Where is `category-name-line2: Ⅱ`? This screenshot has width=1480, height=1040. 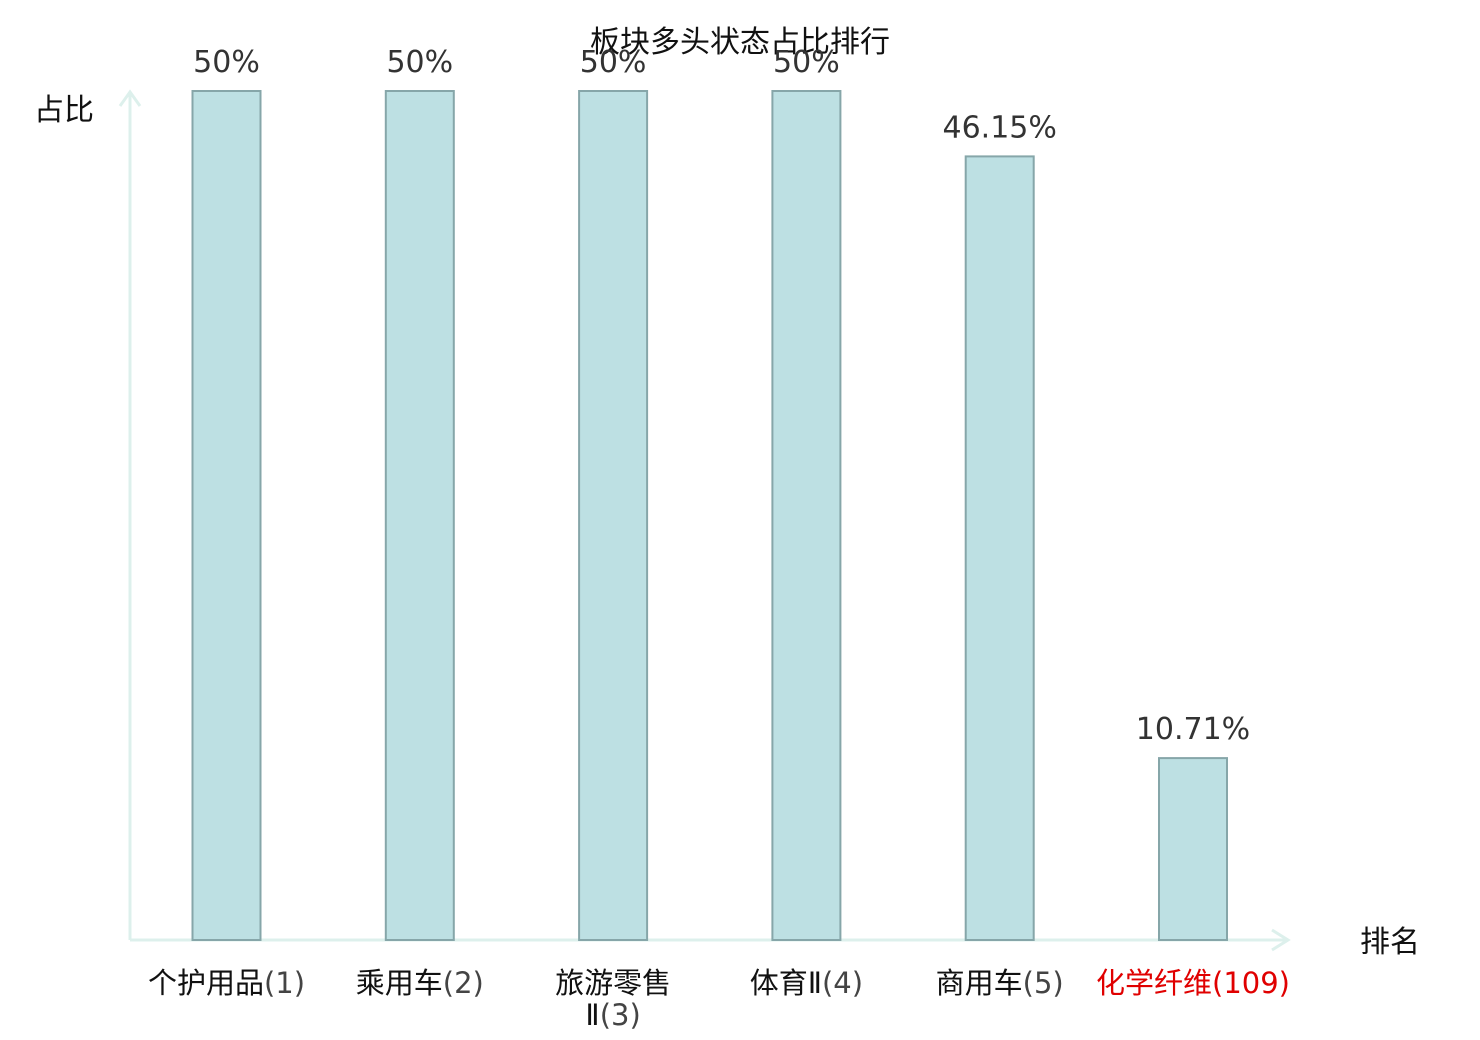 category-name-line2: Ⅱ is located at coordinates (592, 1015).